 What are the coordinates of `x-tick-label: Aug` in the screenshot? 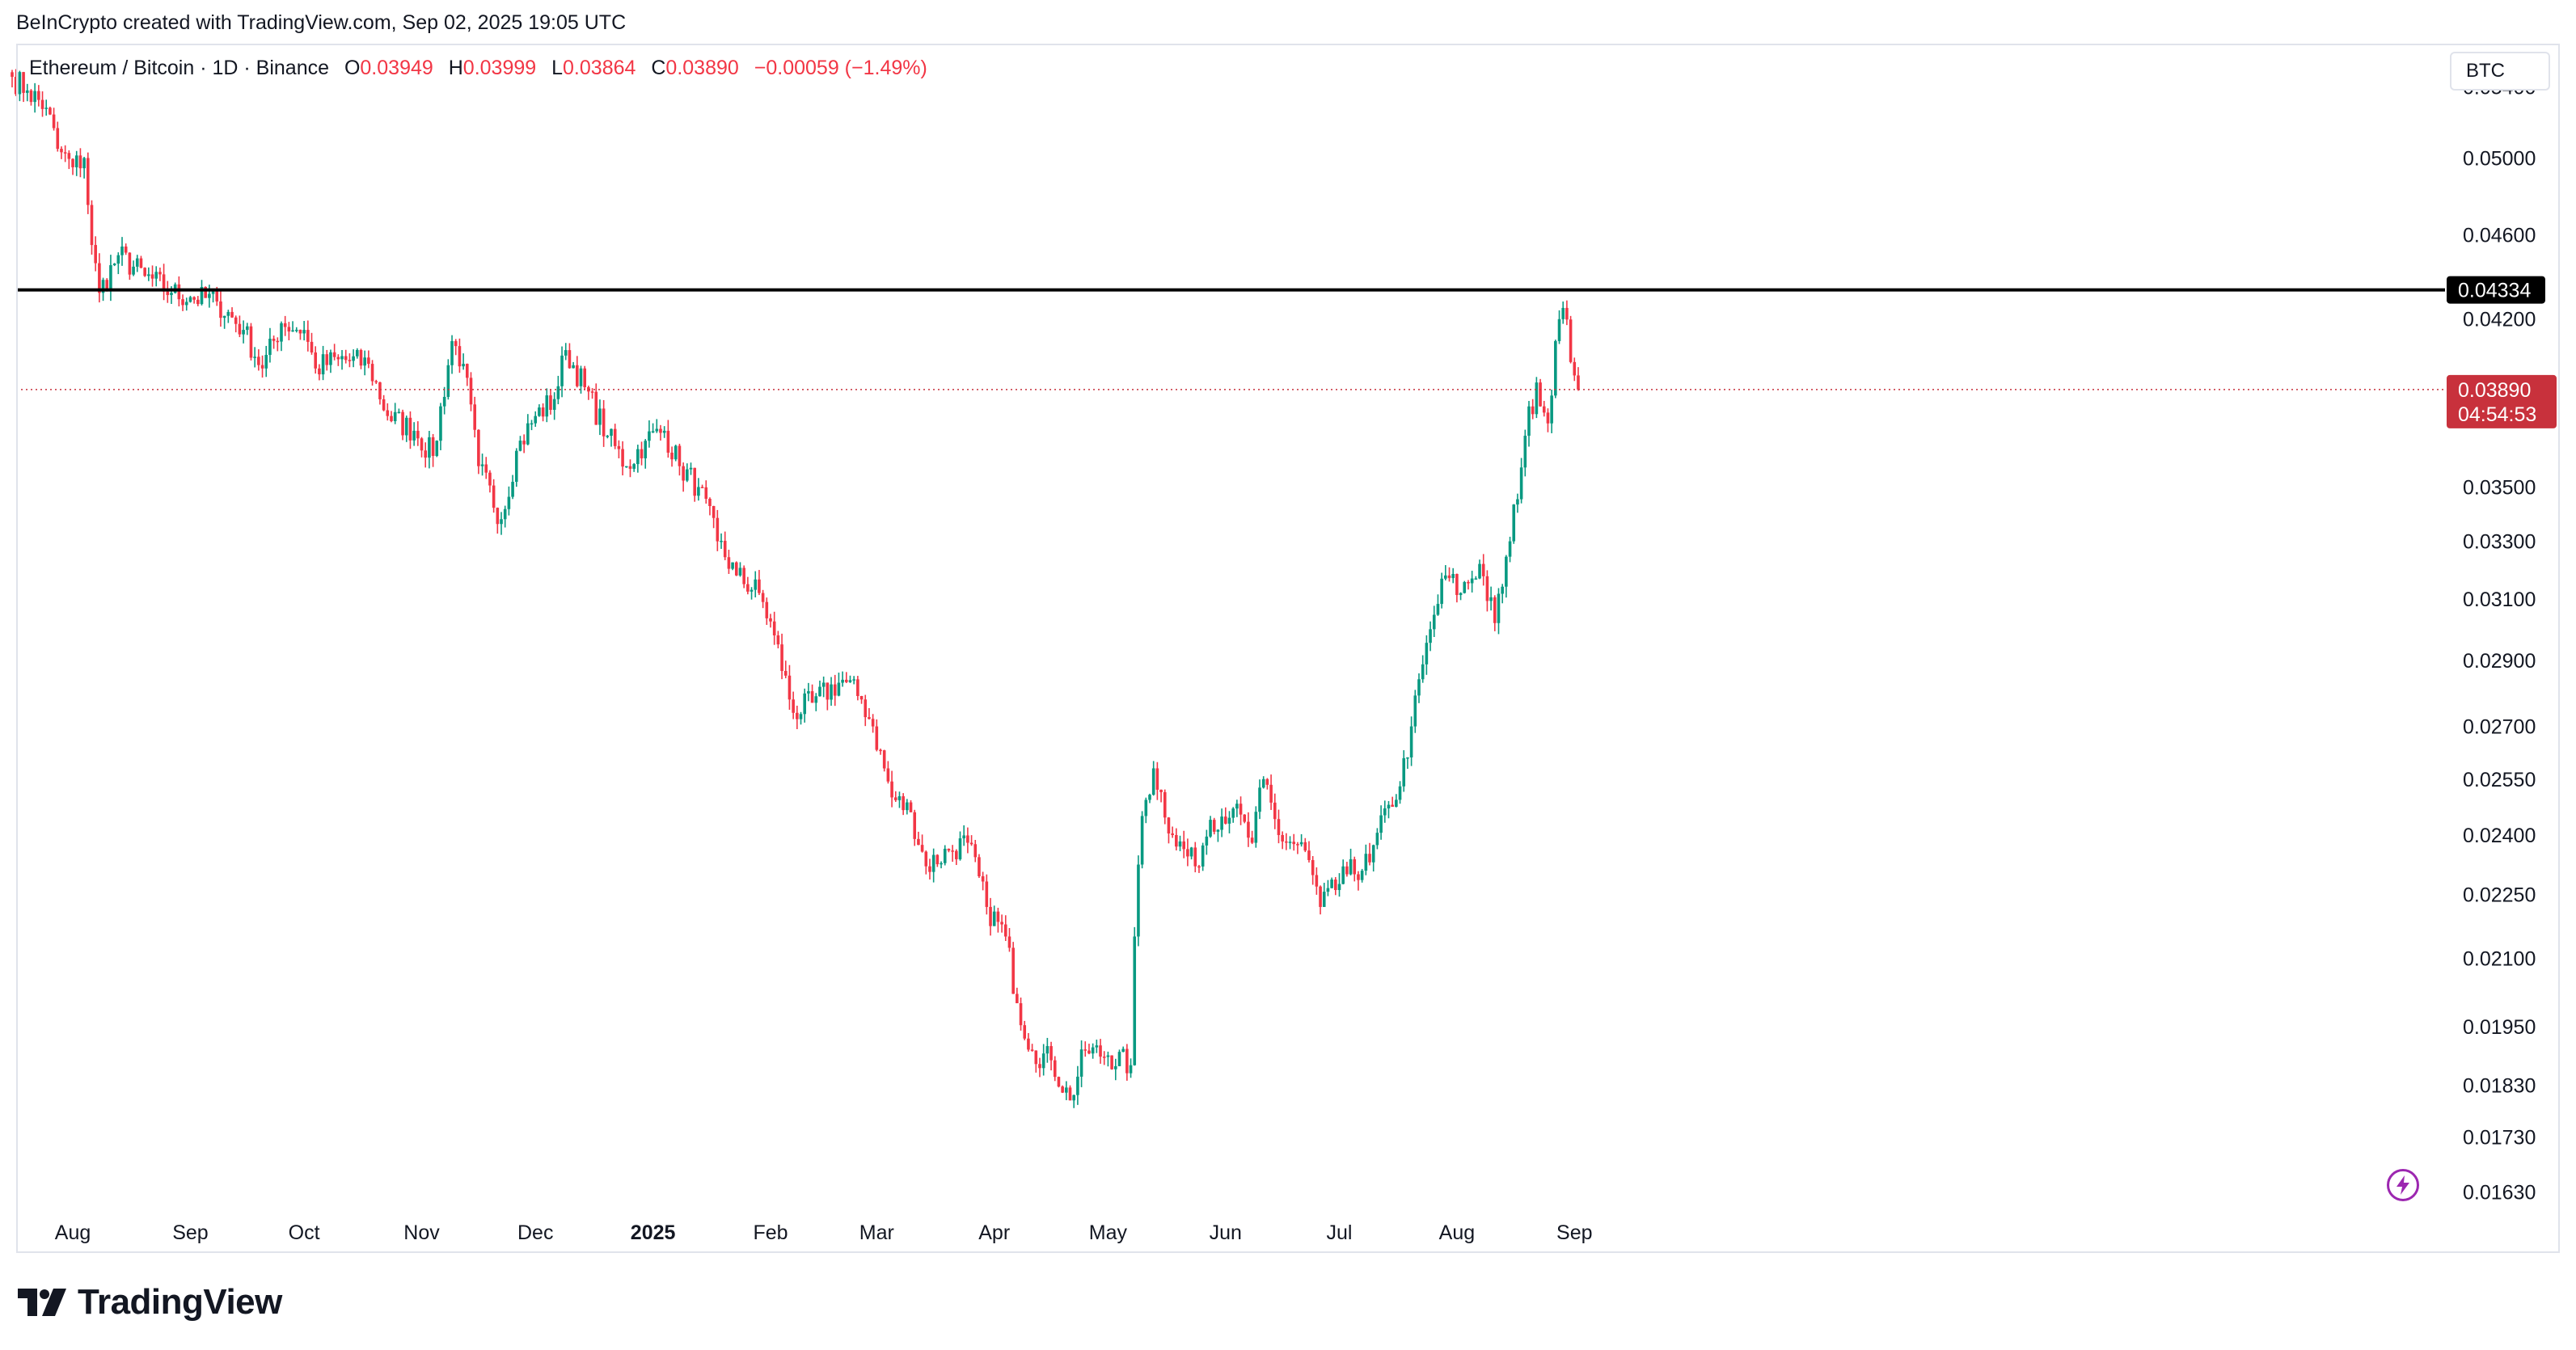 It's located at (73, 1232).